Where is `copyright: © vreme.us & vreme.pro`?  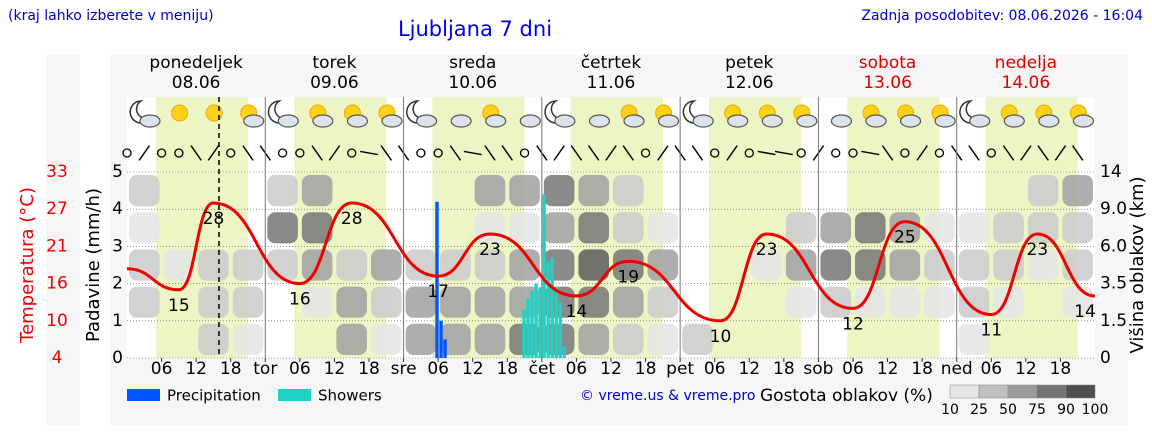
copyright: © vreme.us & vreme.pro is located at coordinates (667, 396).